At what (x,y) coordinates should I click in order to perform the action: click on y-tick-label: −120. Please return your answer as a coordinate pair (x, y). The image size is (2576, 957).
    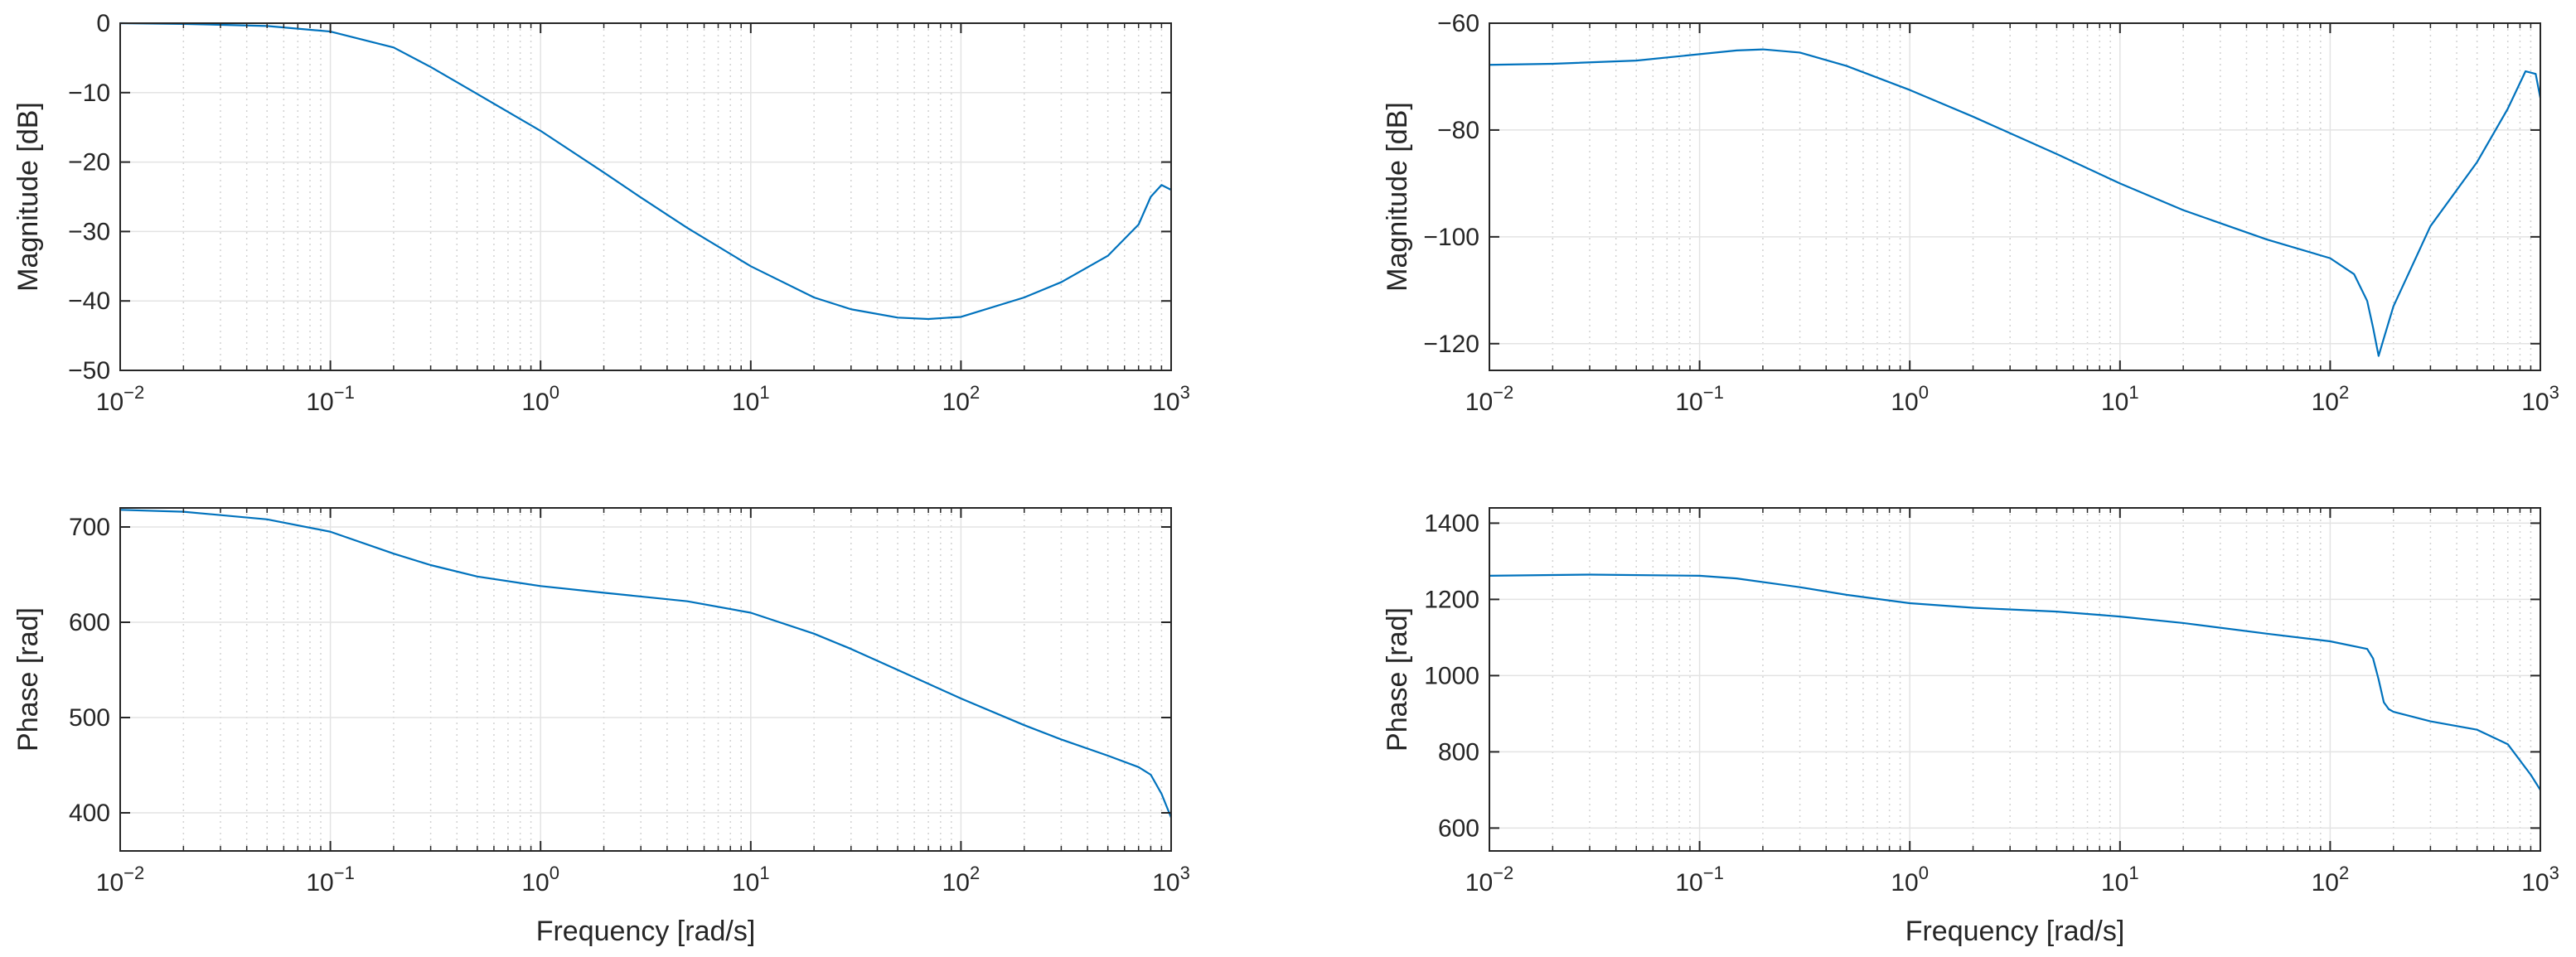
    Looking at the image, I should click on (1451, 344).